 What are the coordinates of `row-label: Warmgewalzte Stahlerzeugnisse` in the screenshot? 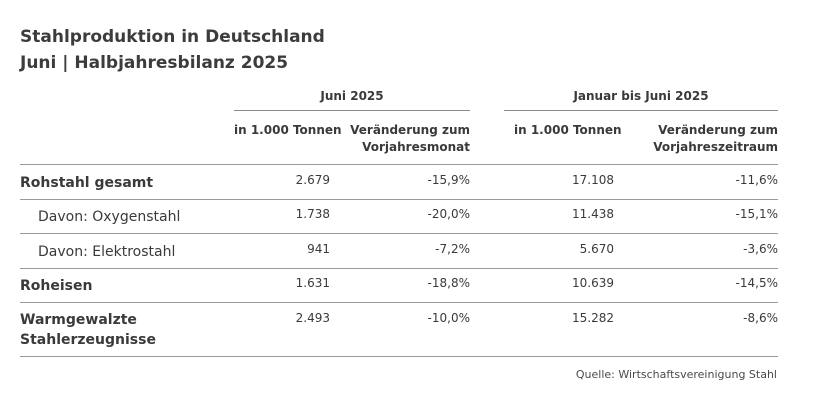 It's located at (88, 330).